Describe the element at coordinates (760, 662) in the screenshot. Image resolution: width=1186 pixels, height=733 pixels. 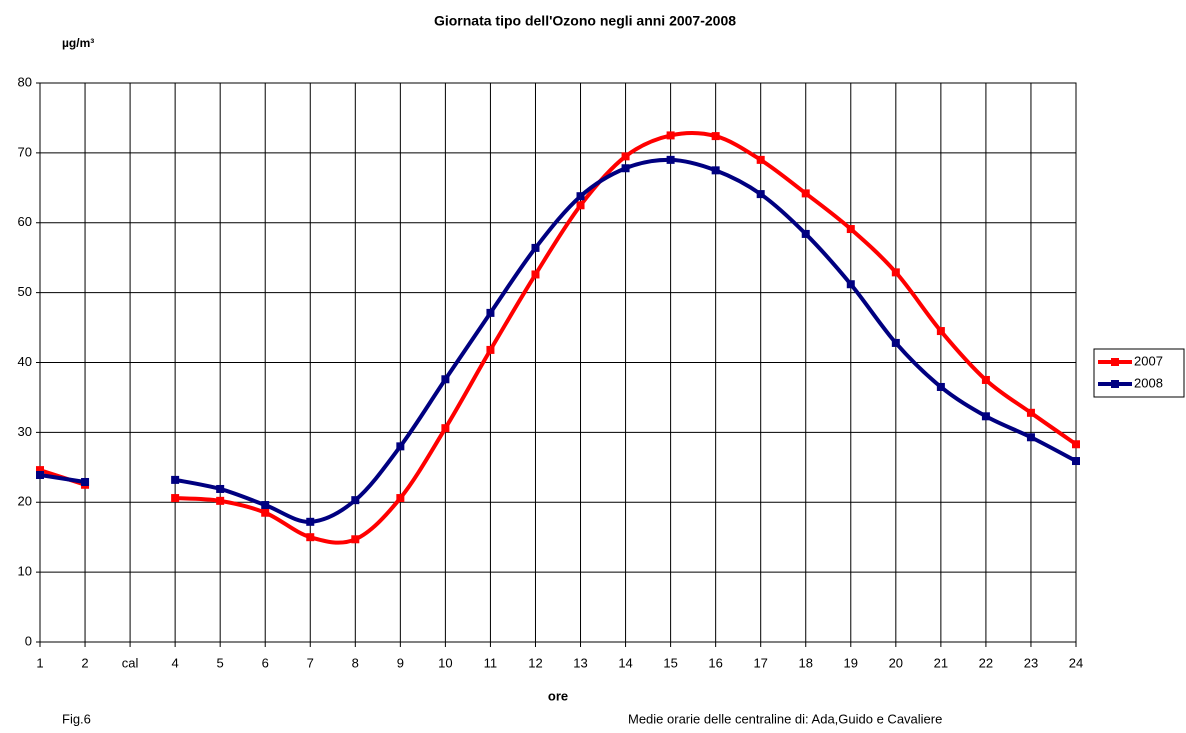
I see `x-tick-label: 17` at that location.